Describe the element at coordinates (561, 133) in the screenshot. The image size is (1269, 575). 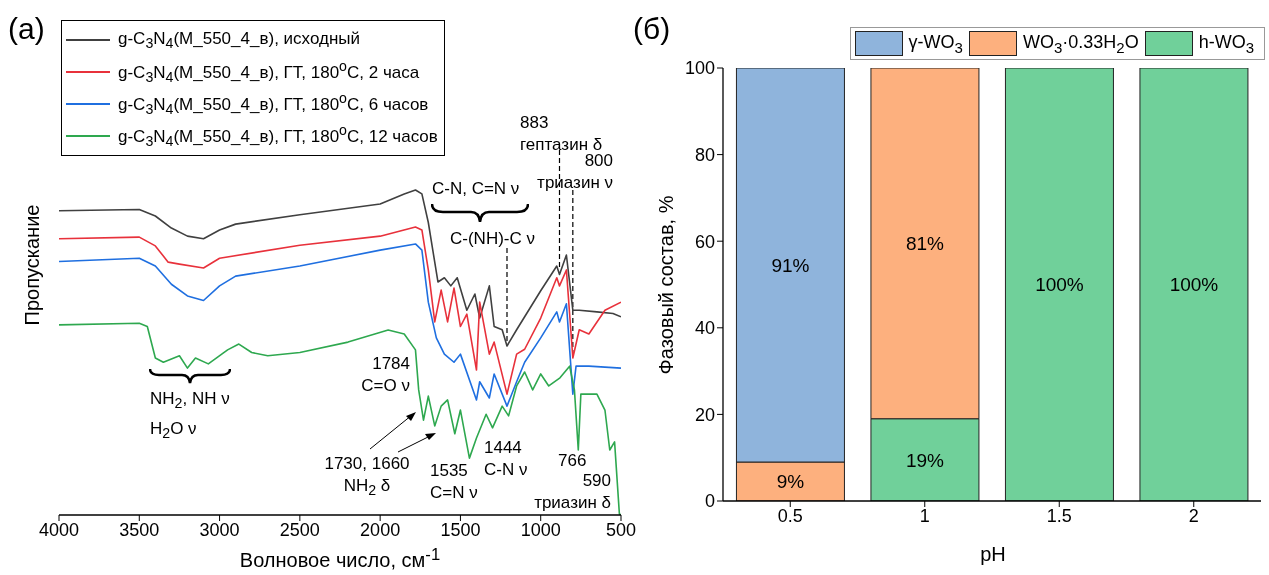
I see `text: 883 гептазин δ` at that location.